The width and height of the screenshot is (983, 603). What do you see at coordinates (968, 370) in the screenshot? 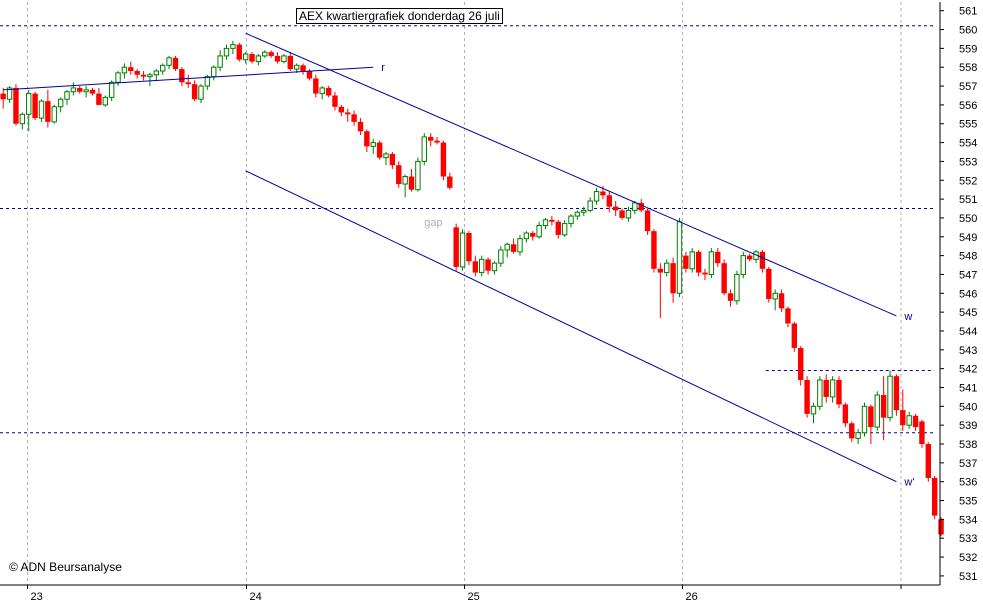
I see `y-tick-label: 542` at bounding box center [968, 370].